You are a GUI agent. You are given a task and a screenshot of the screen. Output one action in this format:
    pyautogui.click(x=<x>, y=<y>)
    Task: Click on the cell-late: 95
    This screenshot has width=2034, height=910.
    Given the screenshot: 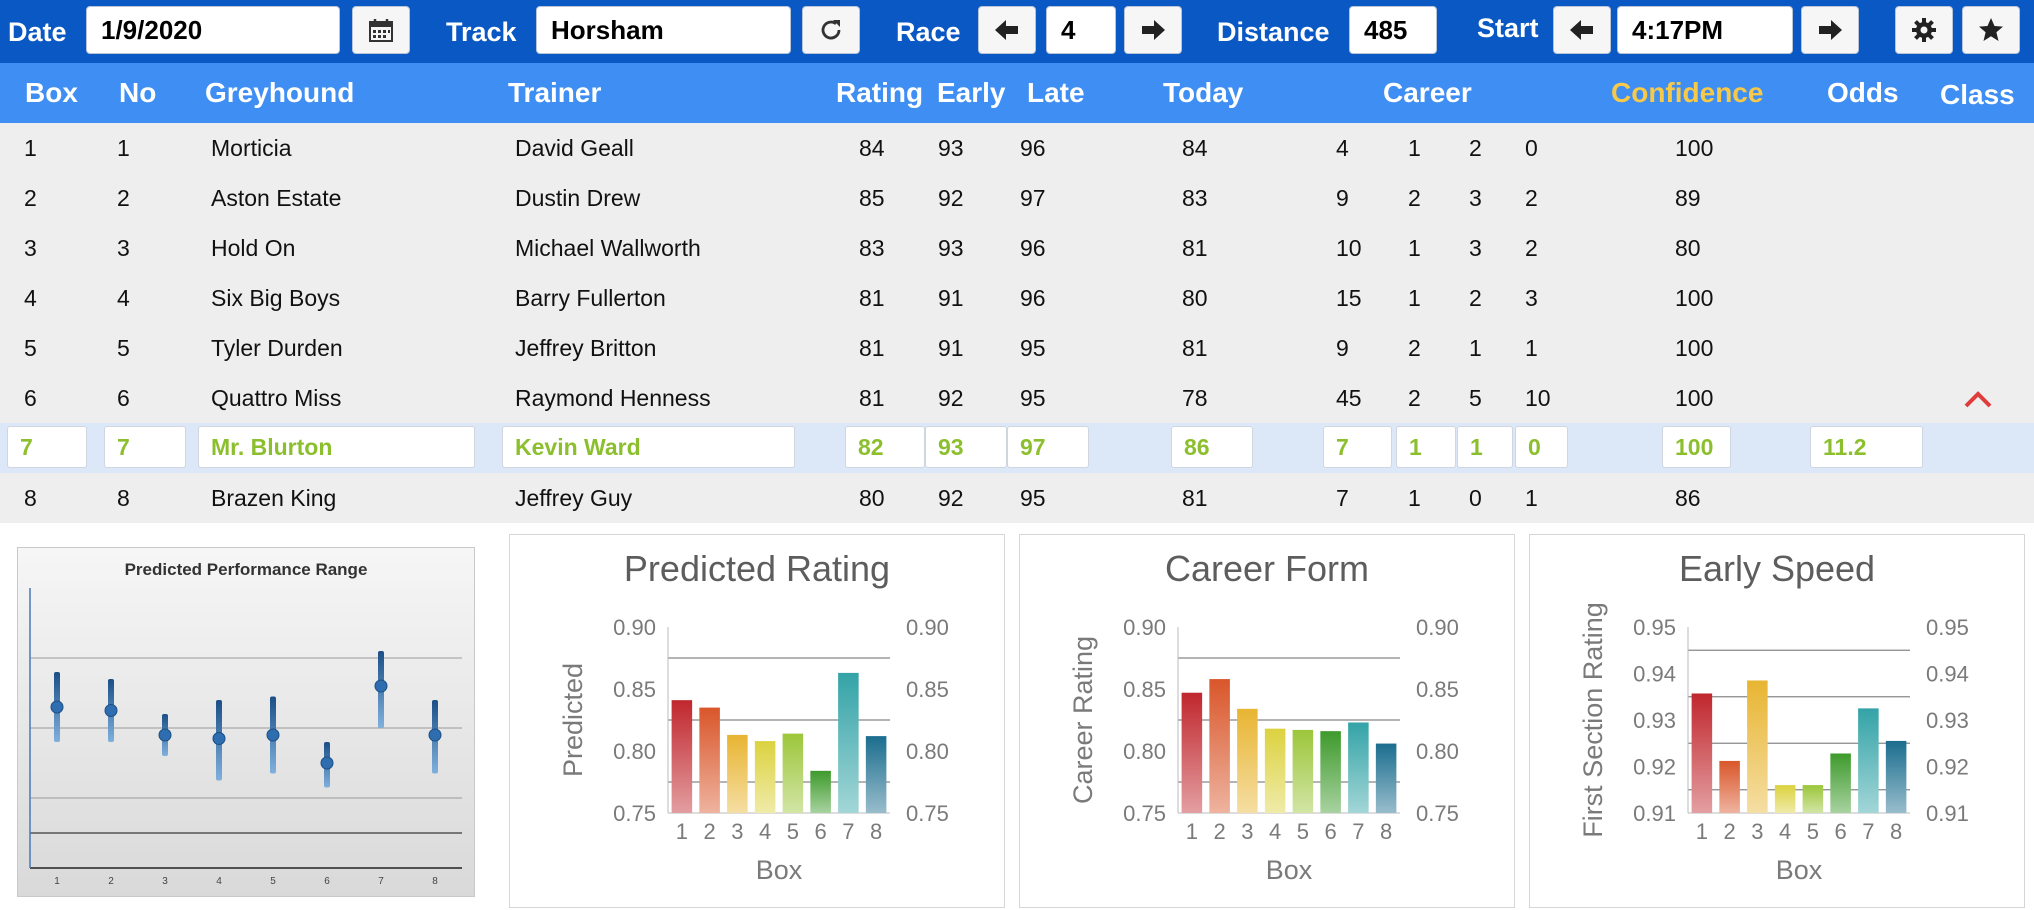 What is the action you would take?
    pyautogui.click(x=1033, y=348)
    